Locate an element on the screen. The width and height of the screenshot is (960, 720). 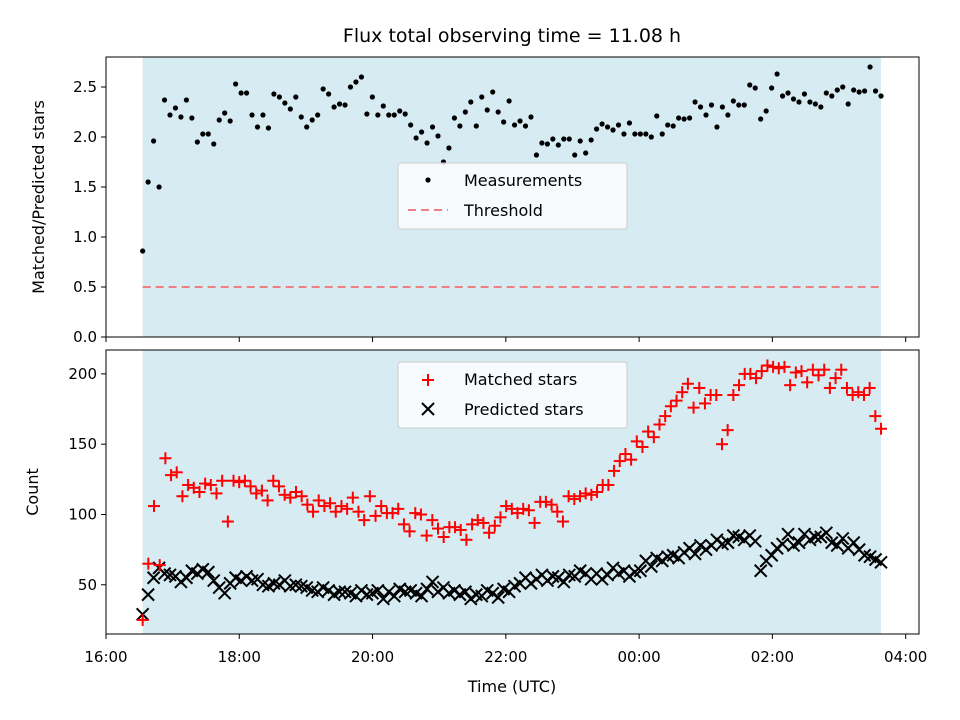
predicted-legend-marker is located at coordinates (428, 409).